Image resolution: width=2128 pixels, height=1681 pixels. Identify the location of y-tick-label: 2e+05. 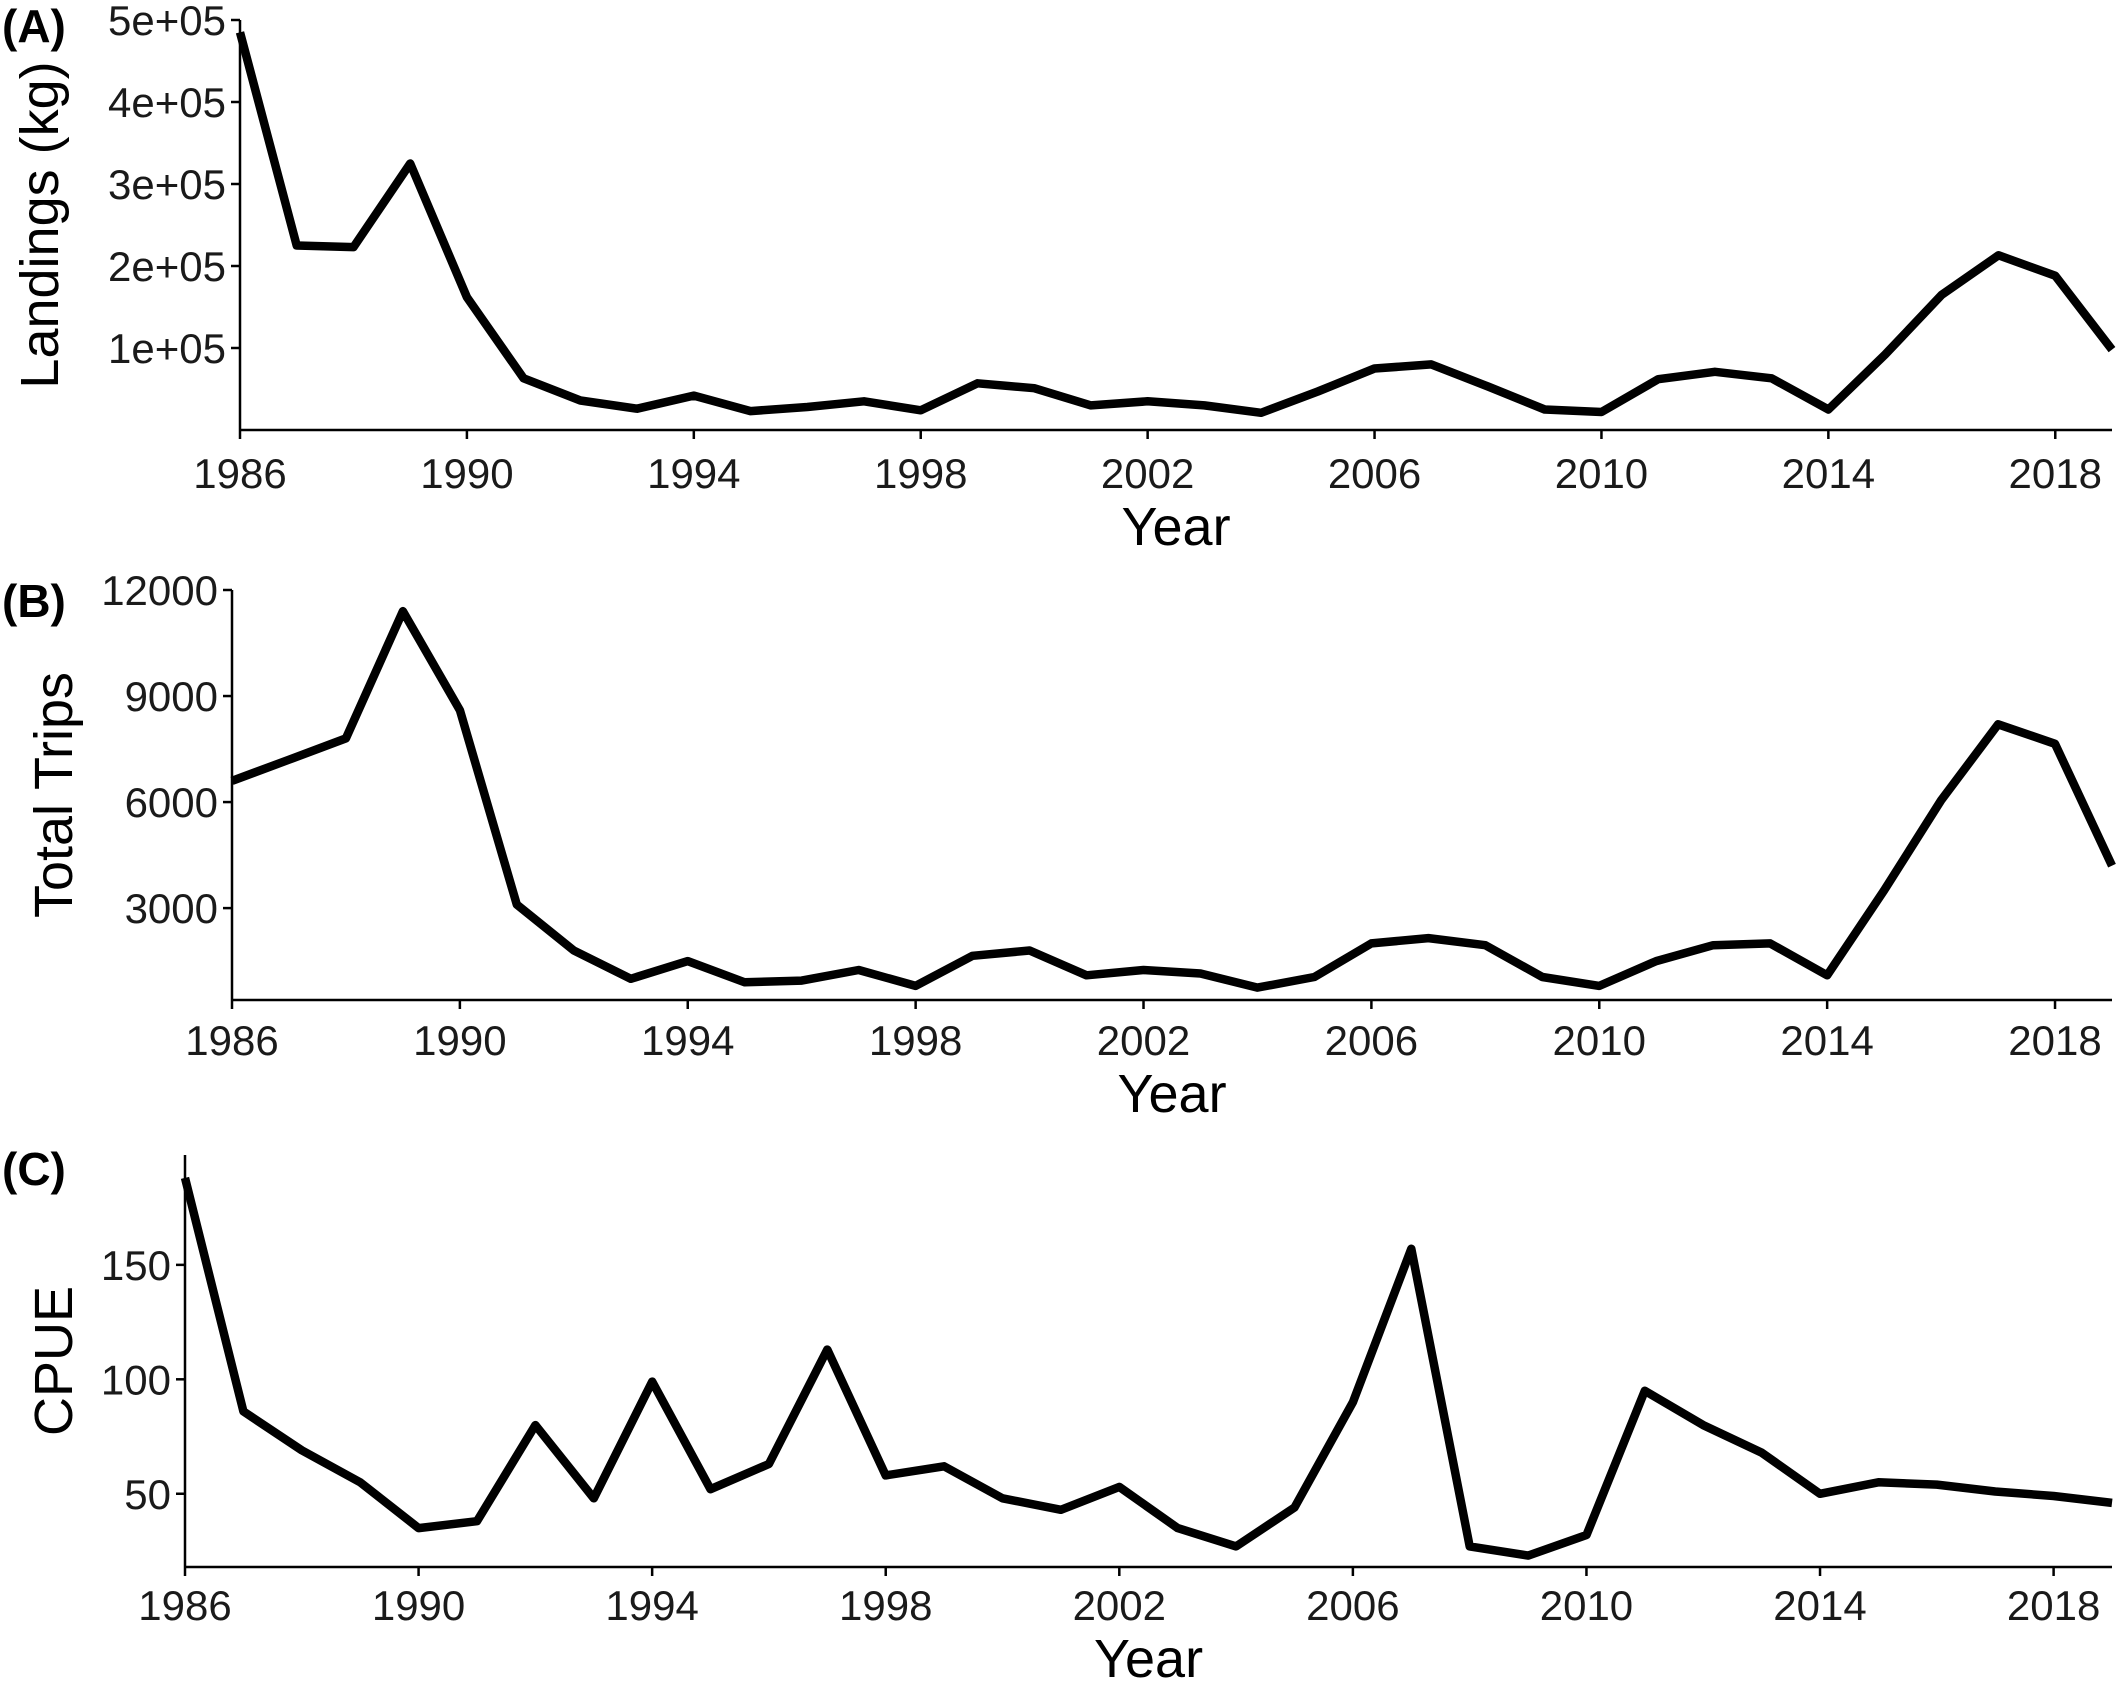
(167, 266).